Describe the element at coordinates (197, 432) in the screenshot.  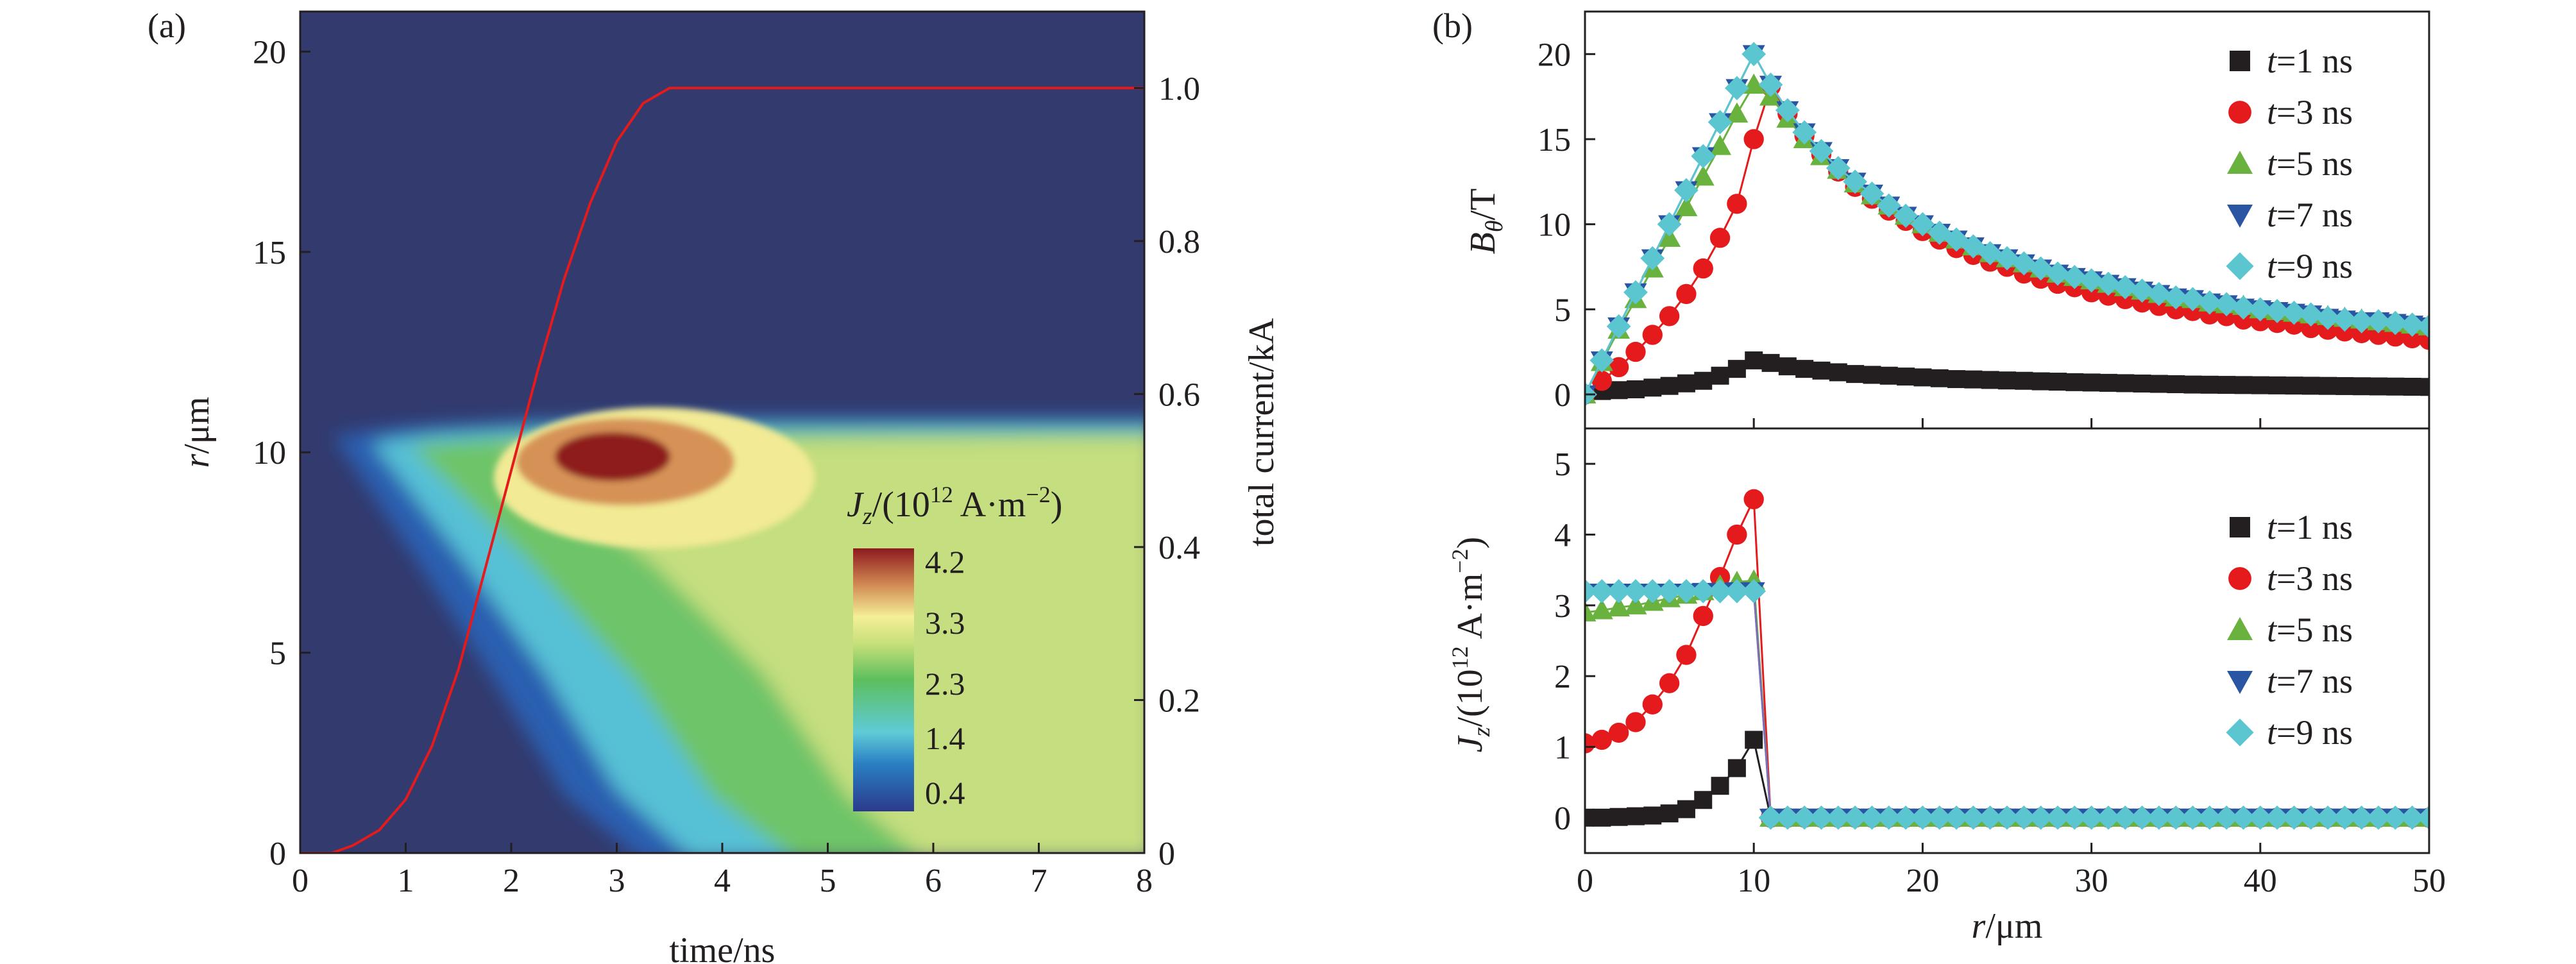
I see `y-axis-label-a: r/μm` at that location.